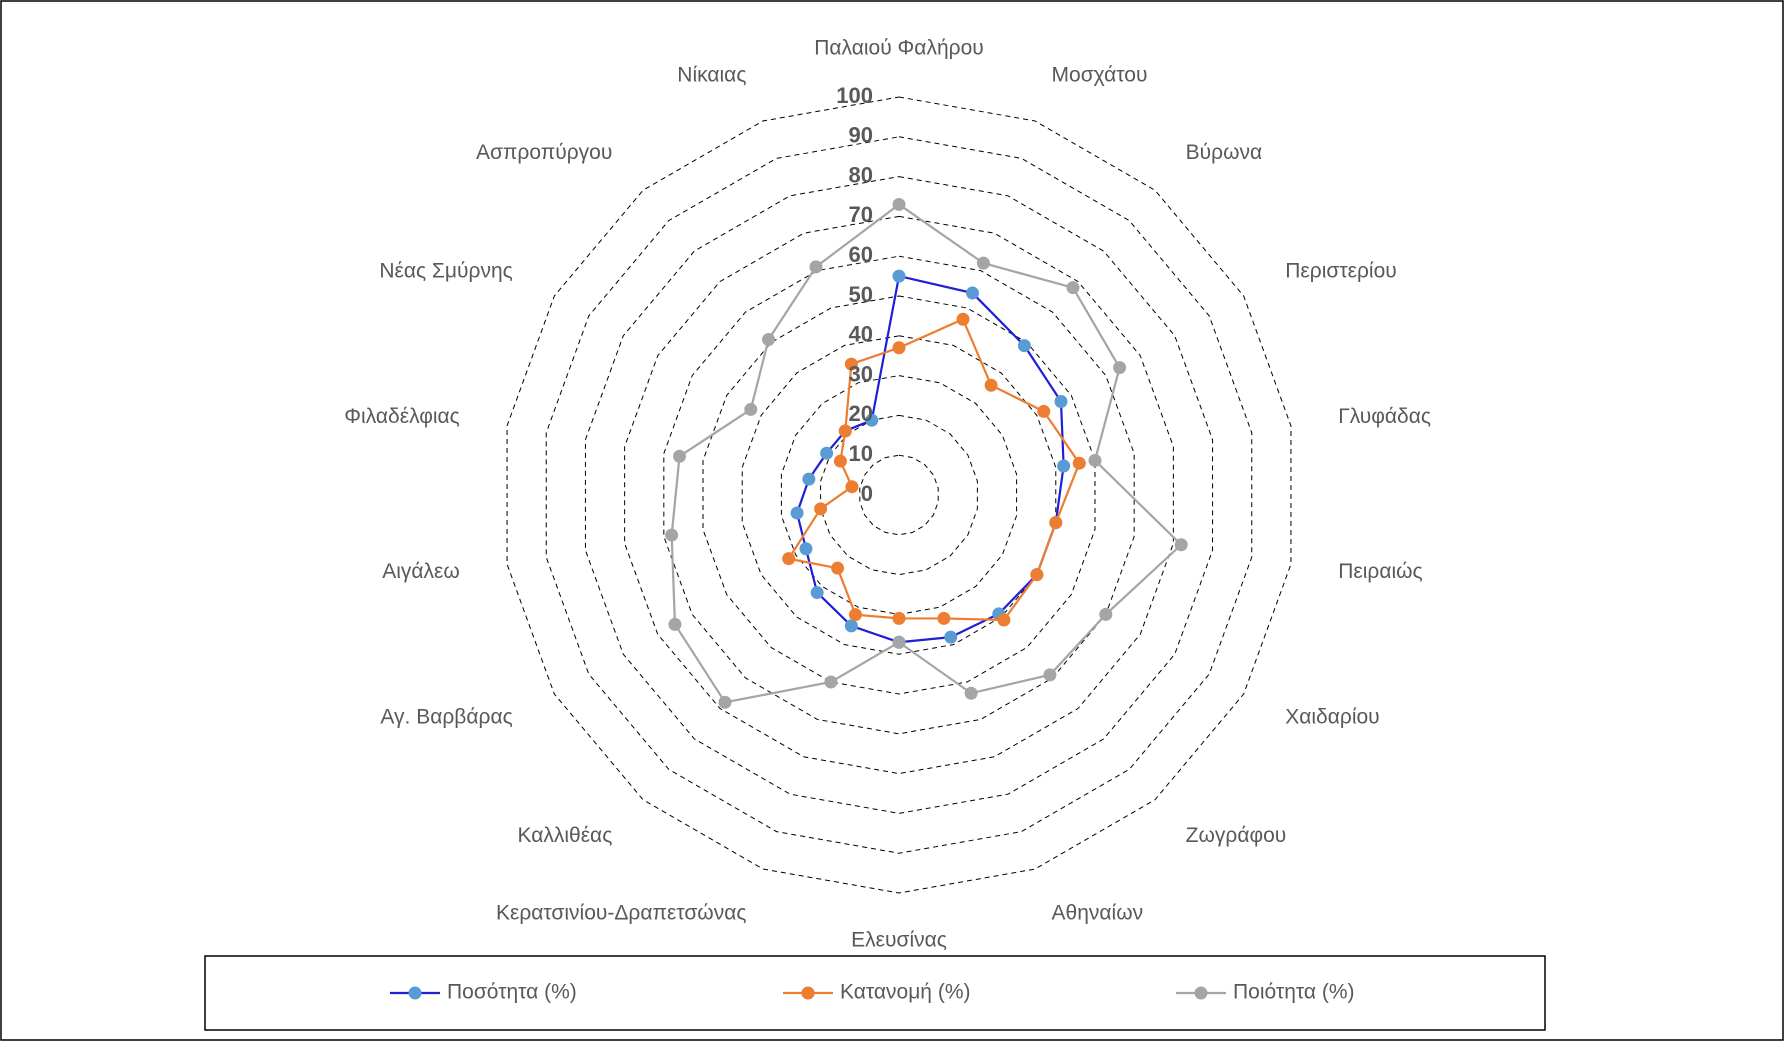 The image size is (1784, 1041). I want to click on category-label: Αιγάλεω, so click(421, 571).